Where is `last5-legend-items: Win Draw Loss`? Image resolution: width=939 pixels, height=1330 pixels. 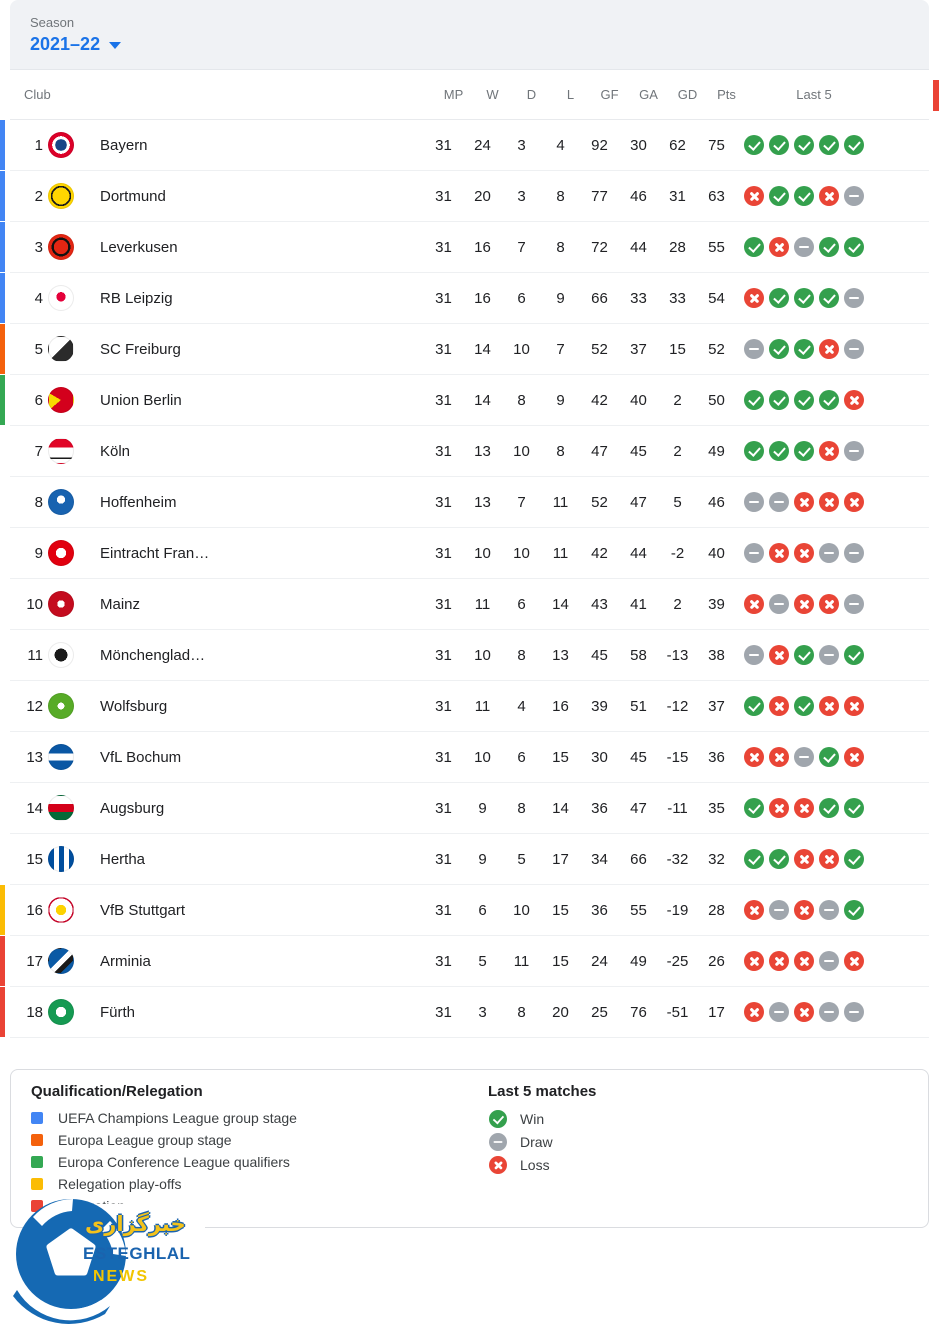
last5-legend-items: Win Draw Loss is located at coordinates (542, 1141).